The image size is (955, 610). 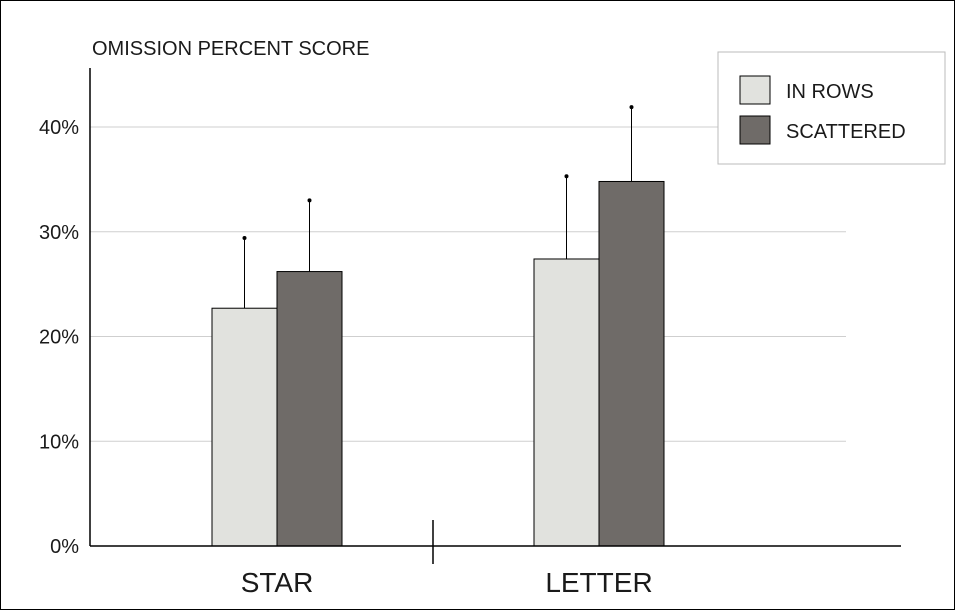 What do you see at coordinates (59, 442) in the screenshot?
I see `y-tick-label-10: 10%` at bounding box center [59, 442].